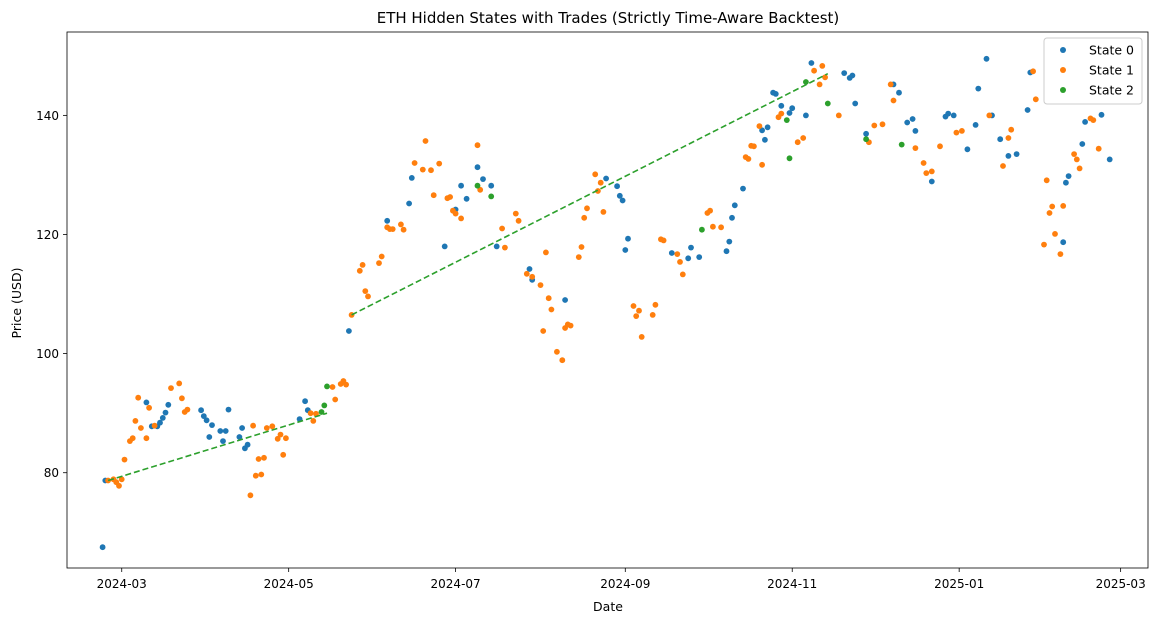 The image size is (1160, 624). Describe the element at coordinates (289, 584) in the screenshot. I see `x-tick-label: 2024-05` at that location.